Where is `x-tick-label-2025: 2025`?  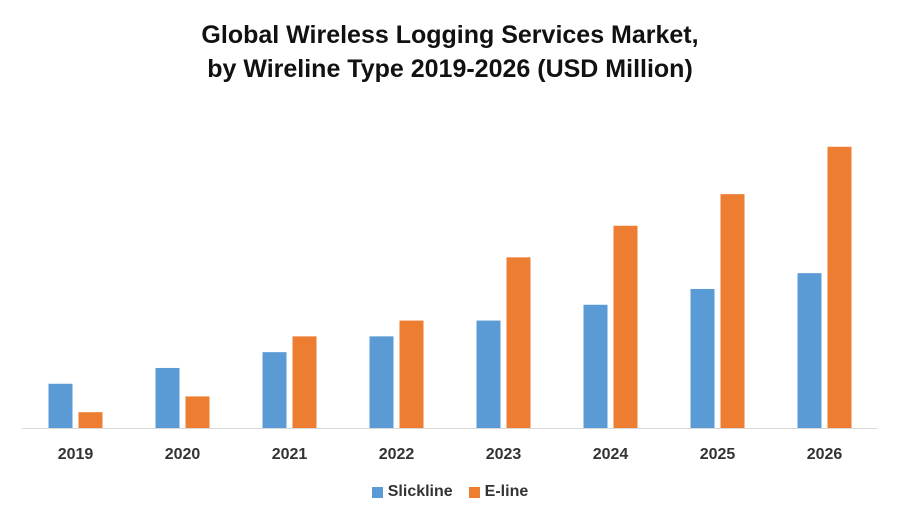
x-tick-label-2025: 2025 is located at coordinates (718, 454).